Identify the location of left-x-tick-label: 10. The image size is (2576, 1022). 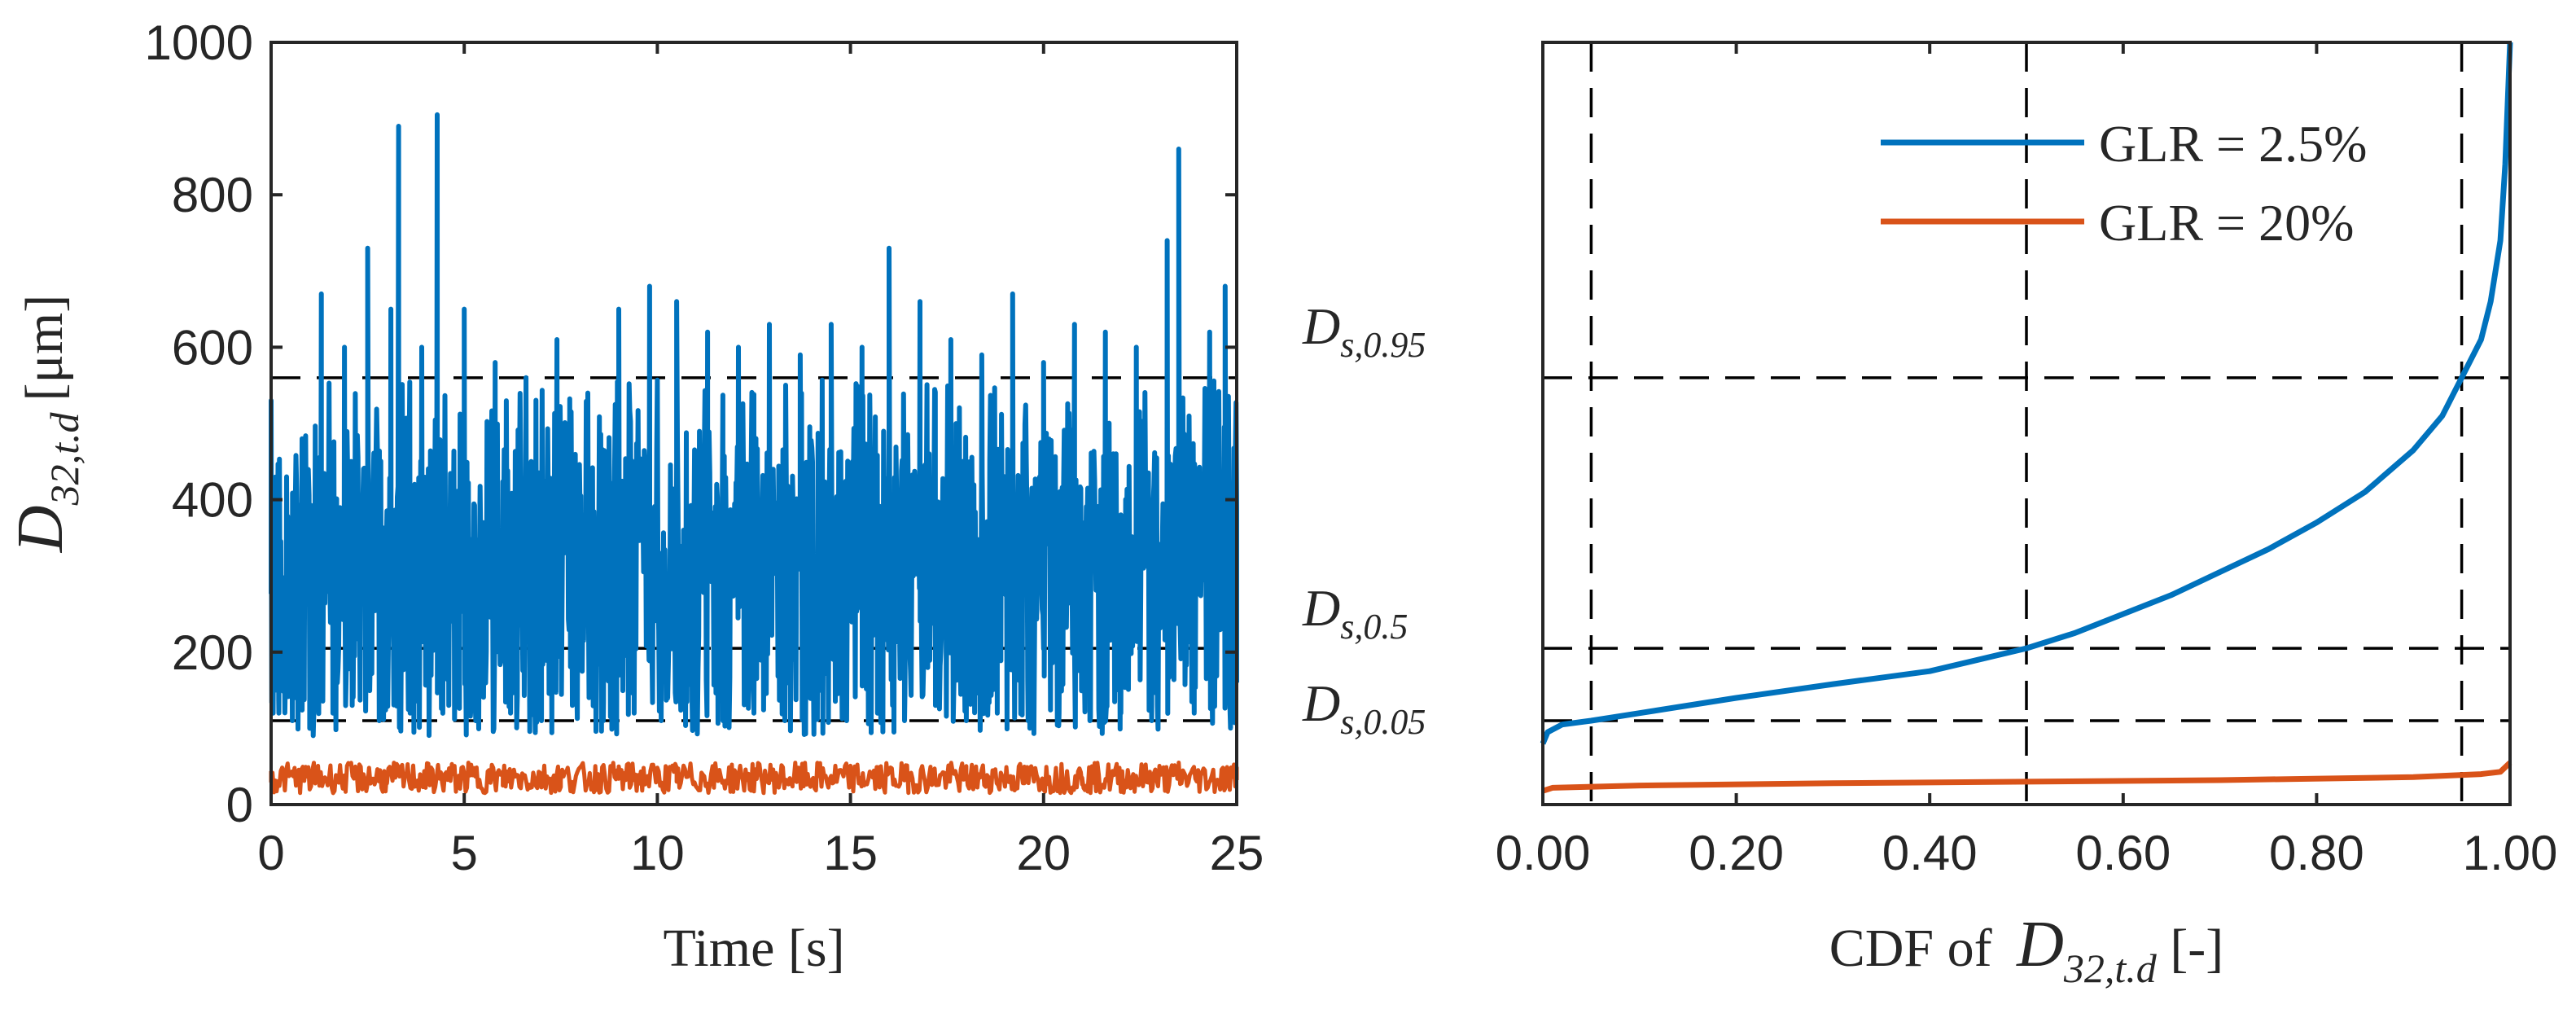
(657, 853).